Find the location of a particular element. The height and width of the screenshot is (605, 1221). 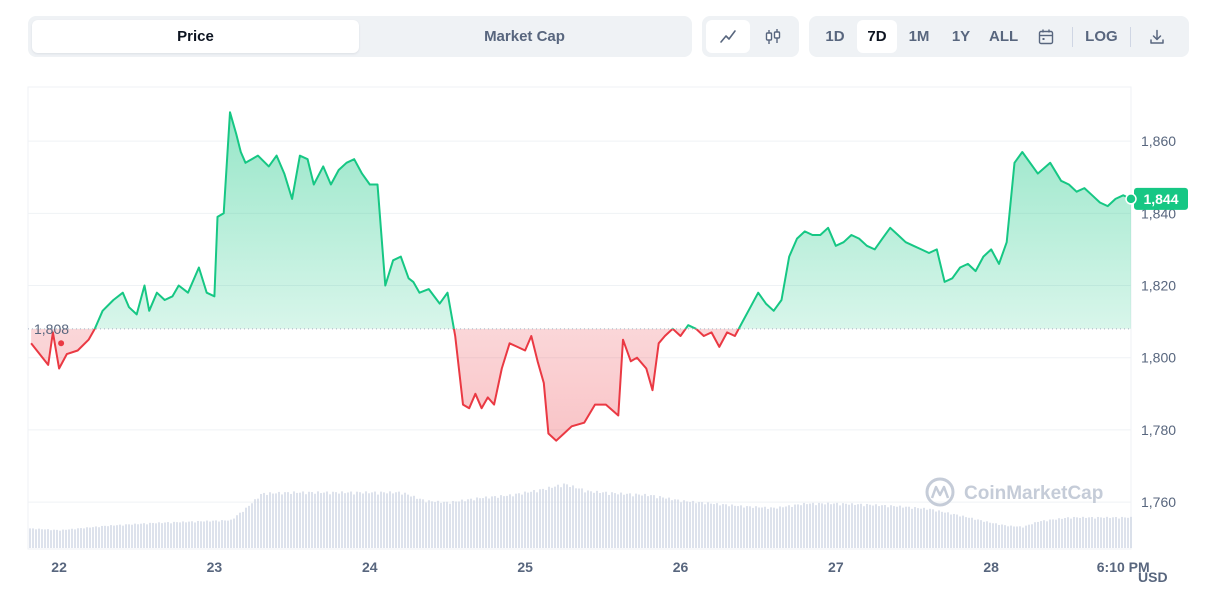

x-tick-label: 24 is located at coordinates (370, 567).